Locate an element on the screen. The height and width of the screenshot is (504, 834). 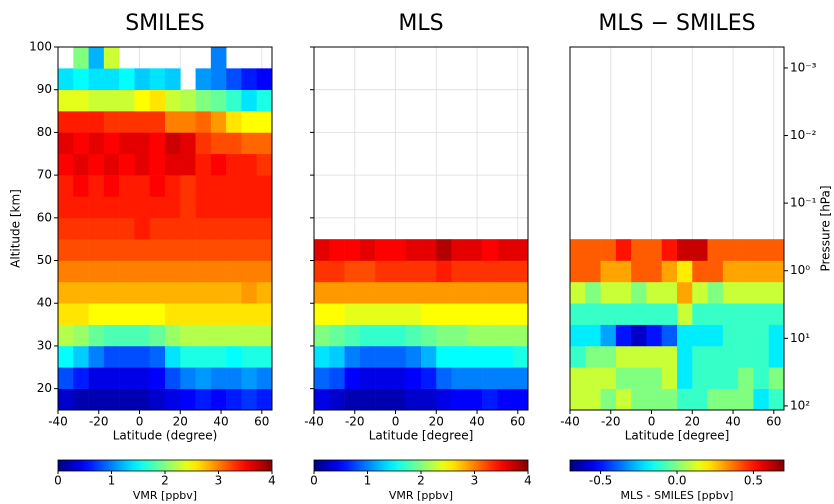
colorbar is located at coordinates (421, 465).